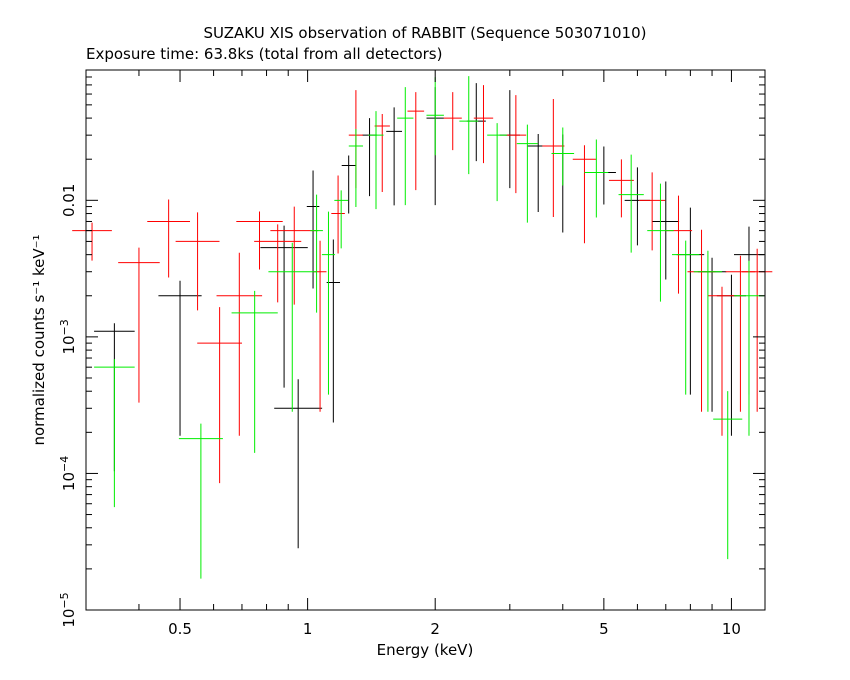  I want to click on x-tick-label: 1, so click(308, 629).